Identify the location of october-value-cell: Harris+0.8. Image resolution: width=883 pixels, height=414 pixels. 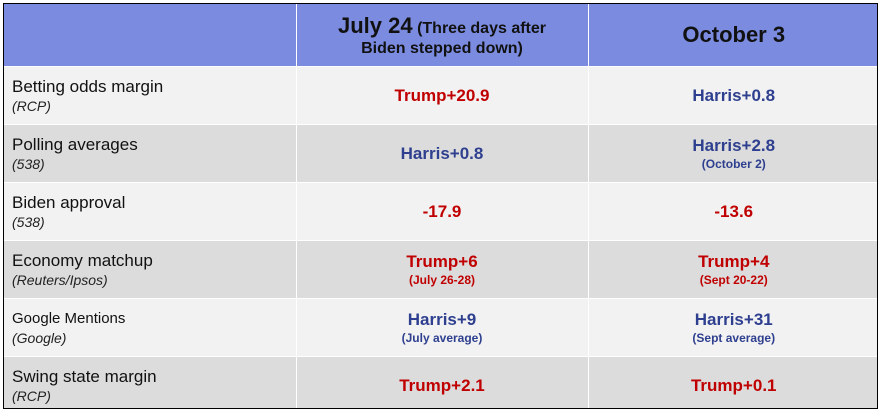
(732, 95).